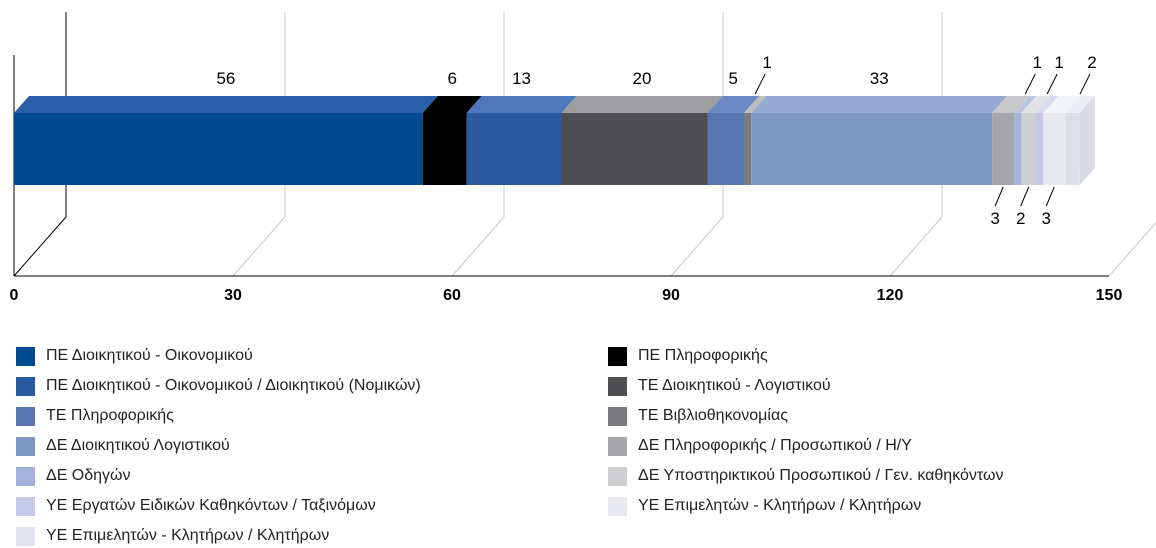 The image size is (1156, 548). I want to click on data-label-9: 2, so click(1020, 218).